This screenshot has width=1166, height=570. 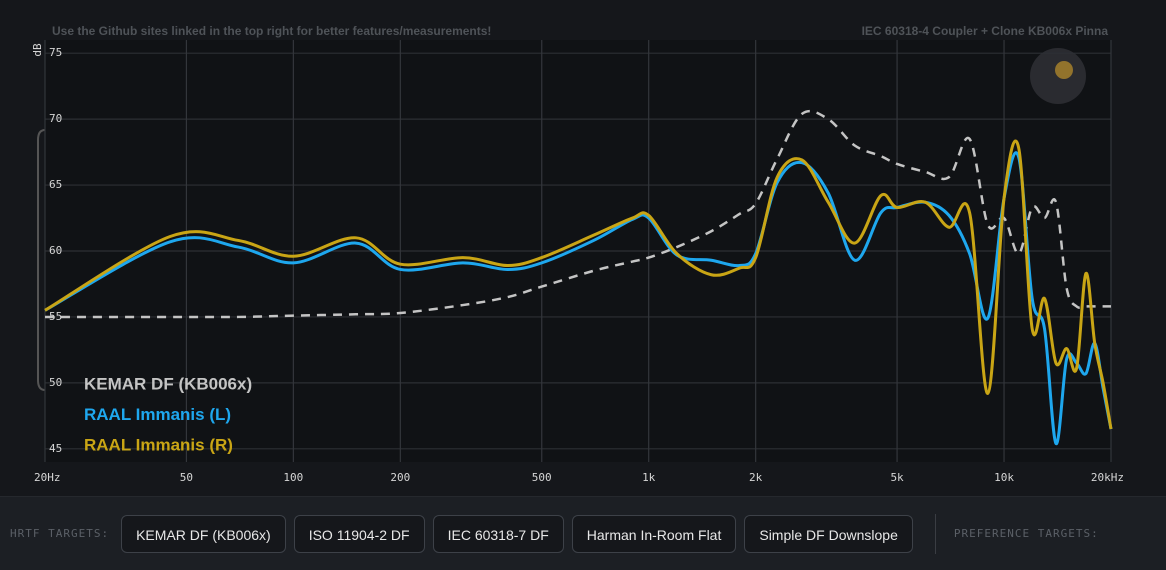 I want to click on legend-entry: RAAL Immanis (R), so click(x=158, y=444).